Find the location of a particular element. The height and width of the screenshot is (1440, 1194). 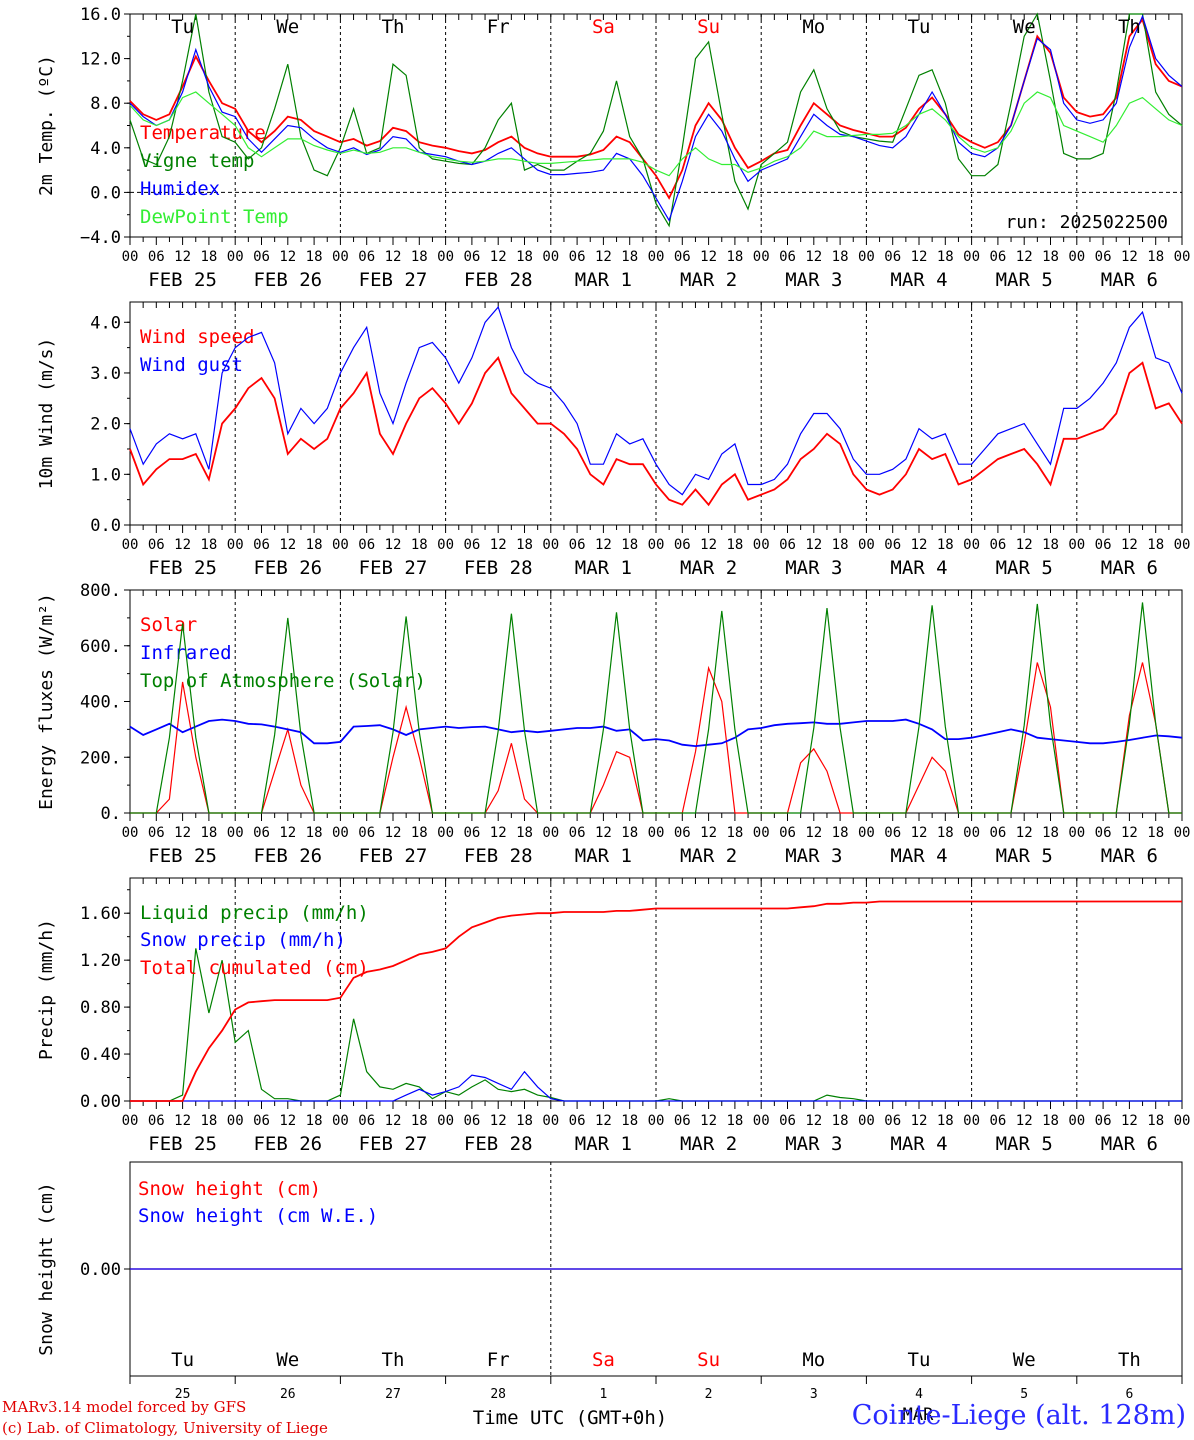

y-tick-label: 0.00 is located at coordinates (100, 1270).